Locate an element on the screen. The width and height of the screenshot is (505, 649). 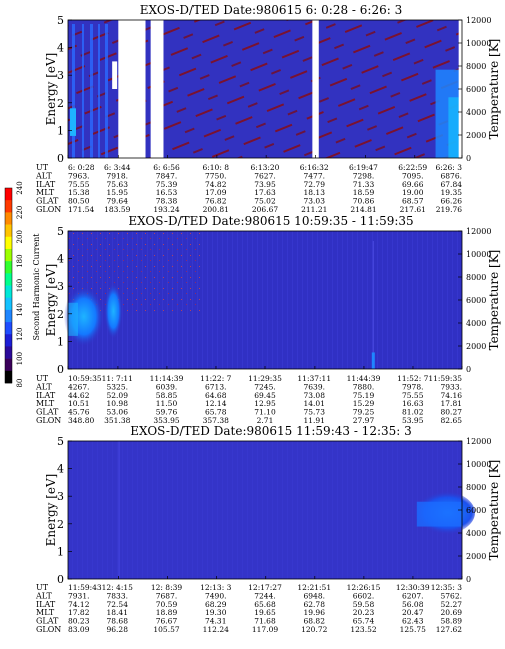
orbit-cell: 53.95 is located at coordinates (413, 420).